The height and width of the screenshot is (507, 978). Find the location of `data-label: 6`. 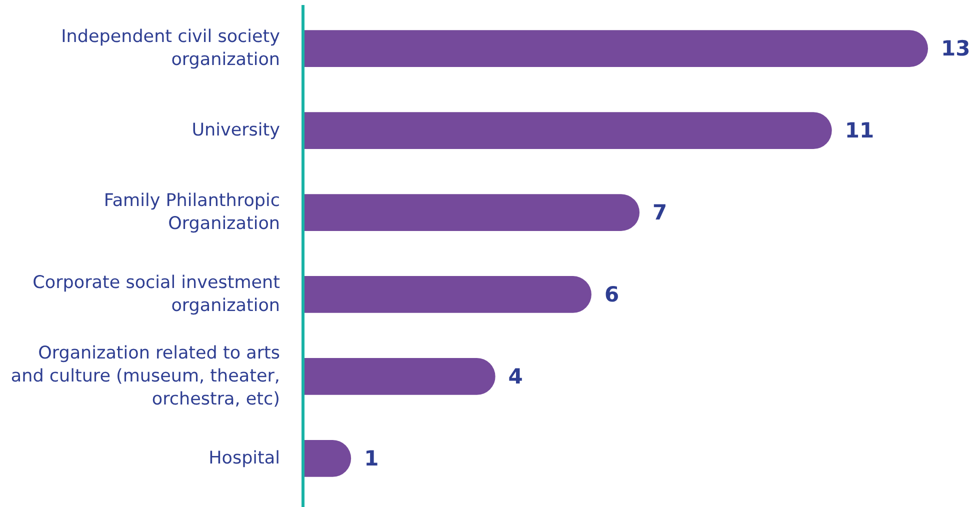

data-label: 6 is located at coordinates (612, 294).